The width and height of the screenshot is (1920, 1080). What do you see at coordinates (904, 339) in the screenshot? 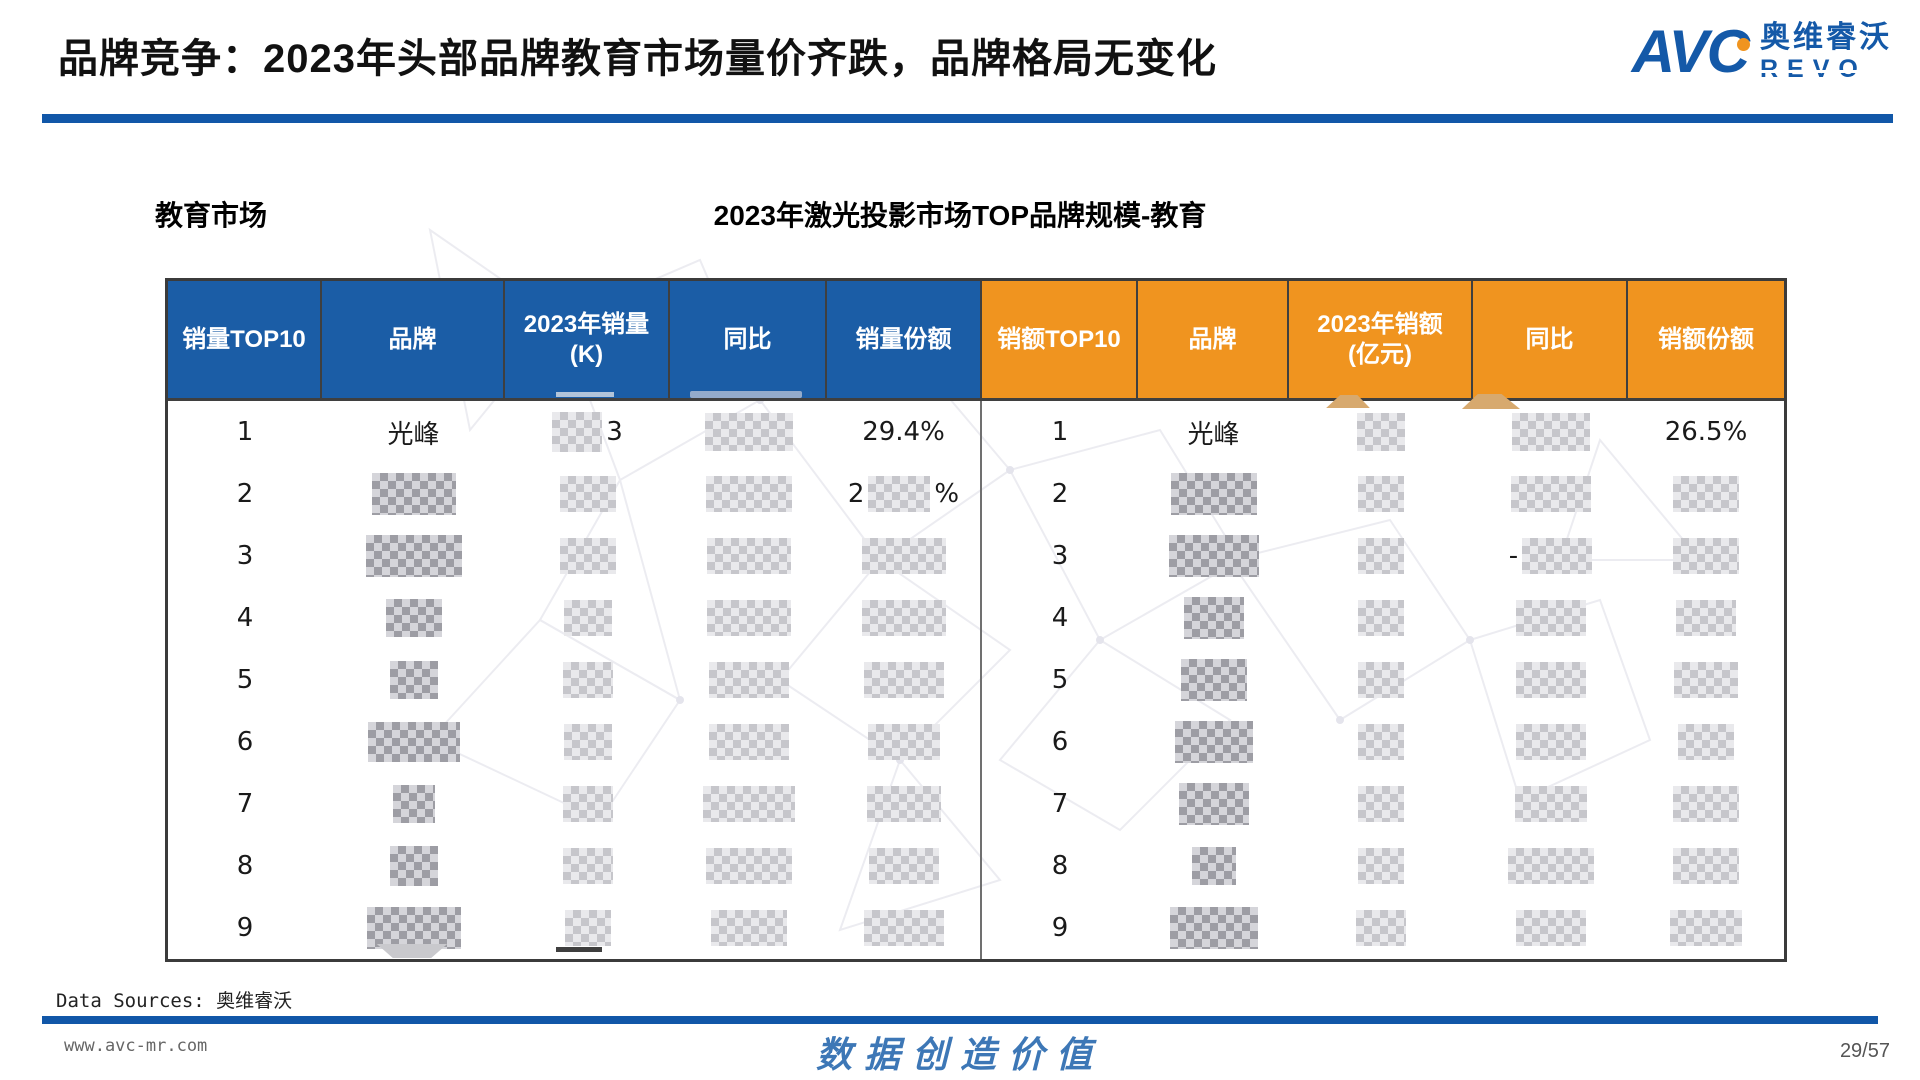
I see `column-header: 销量份额` at bounding box center [904, 339].